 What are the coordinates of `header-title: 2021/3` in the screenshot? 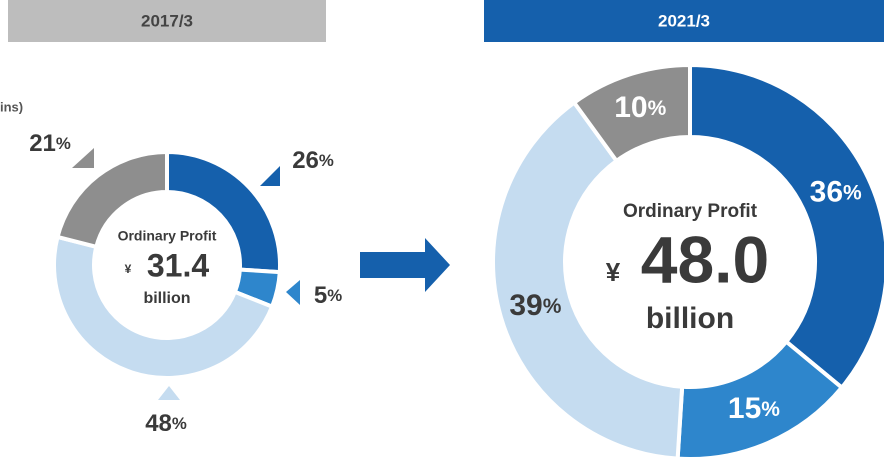 It's located at (684, 20).